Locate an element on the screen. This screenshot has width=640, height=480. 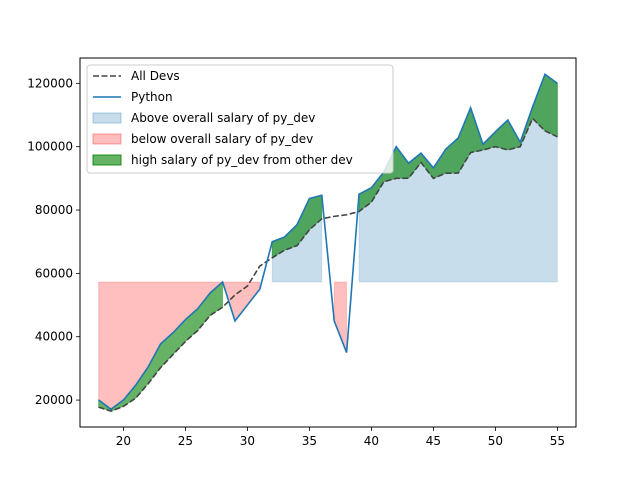
legend-box is located at coordinates (240, 119).